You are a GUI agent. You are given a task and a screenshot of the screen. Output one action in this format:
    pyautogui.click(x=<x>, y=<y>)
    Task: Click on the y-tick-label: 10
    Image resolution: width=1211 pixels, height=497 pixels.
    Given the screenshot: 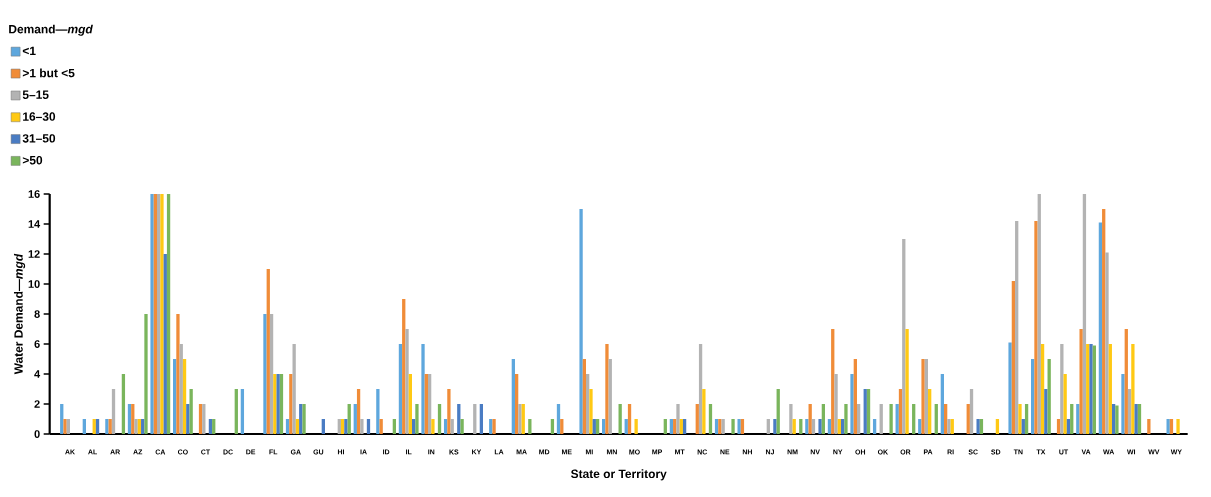 What is the action you would take?
    pyautogui.click(x=34, y=284)
    